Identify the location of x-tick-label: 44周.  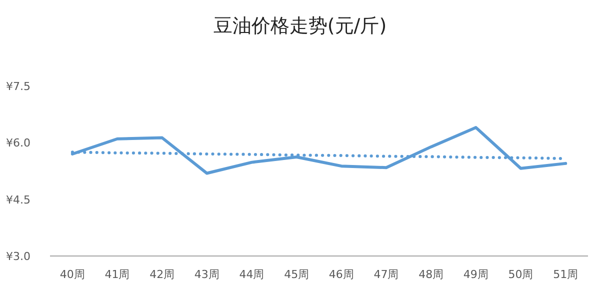
(251, 274).